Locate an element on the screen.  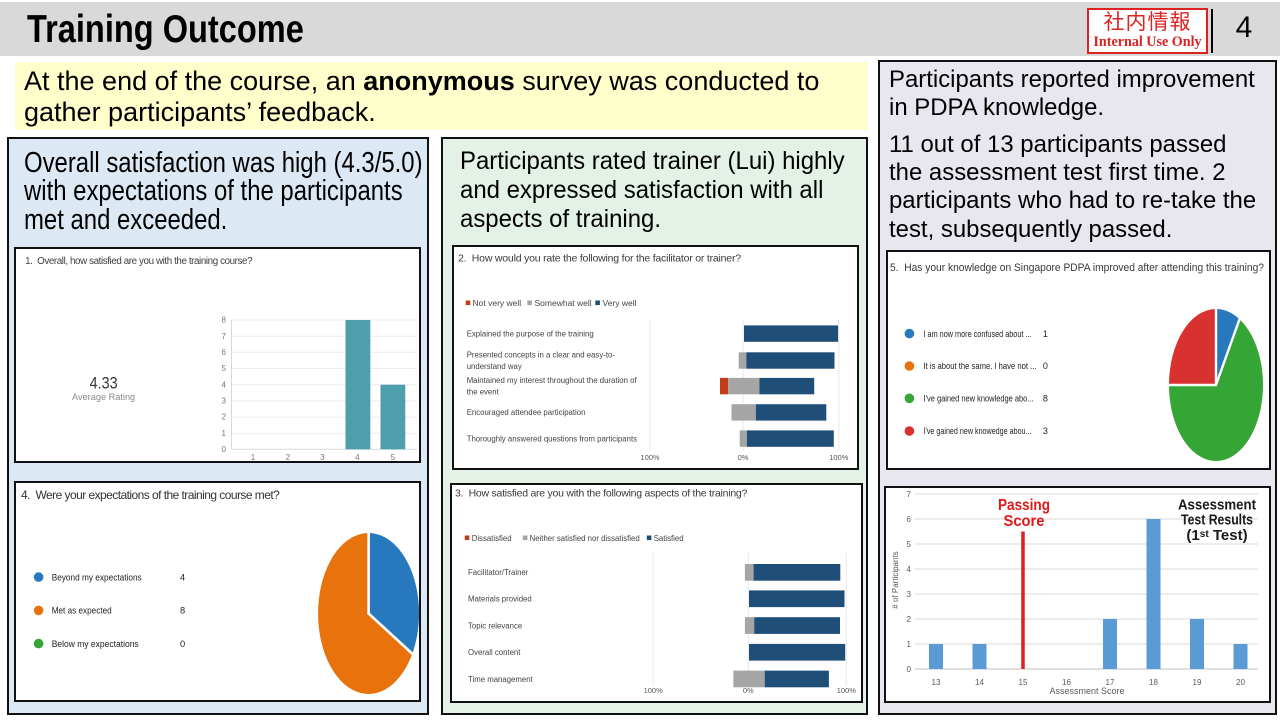
svg-text: Somewhat well is located at coordinates (563, 303).